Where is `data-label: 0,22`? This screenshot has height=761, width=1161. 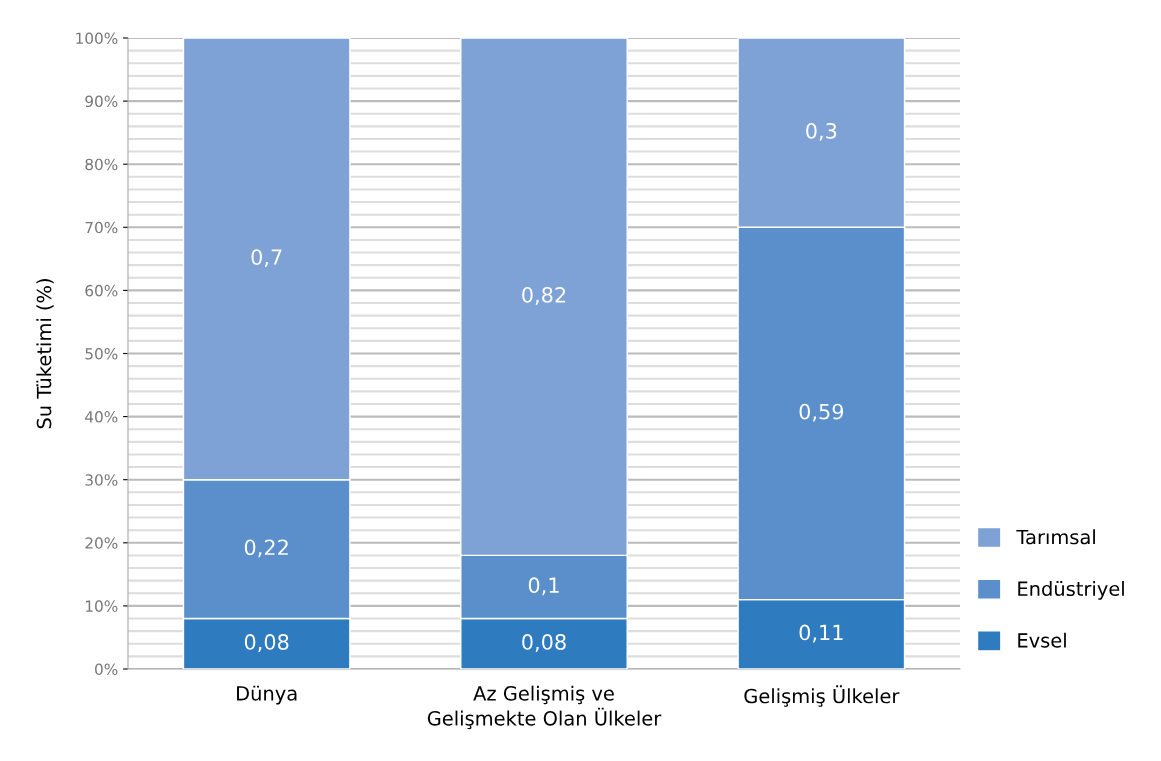 data-label: 0,22 is located at coordinates (266, 548).